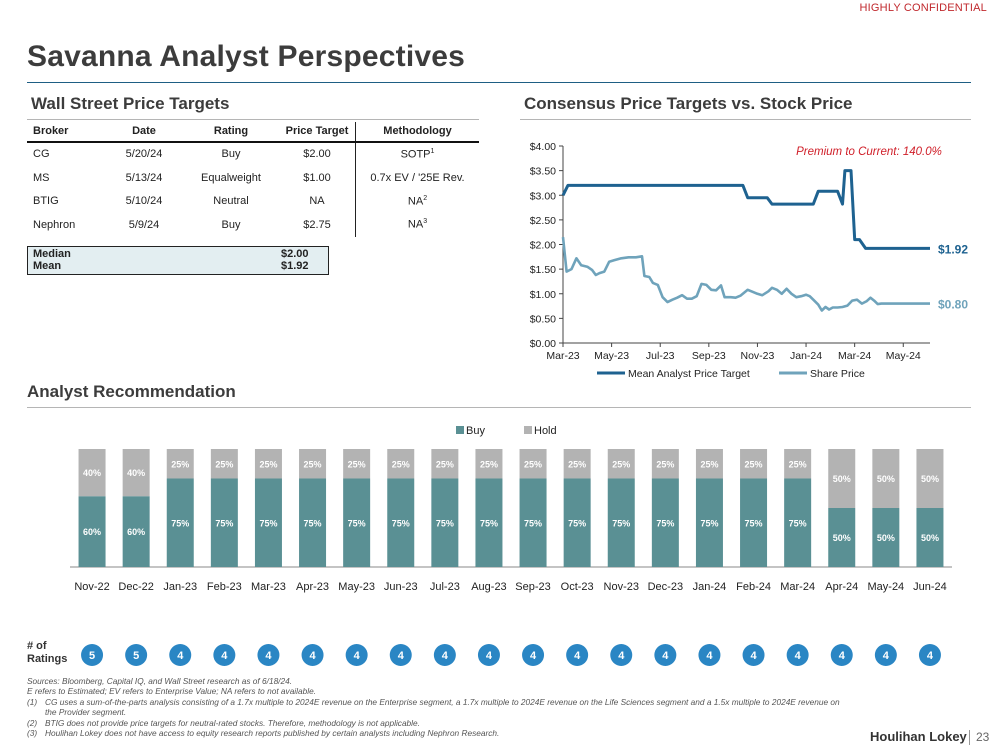 The height and width of the screenshot is (750, 999). Describe the element at coordinates (231, 154) in the screenshot. I see `rating-cell: Buy` at that location.